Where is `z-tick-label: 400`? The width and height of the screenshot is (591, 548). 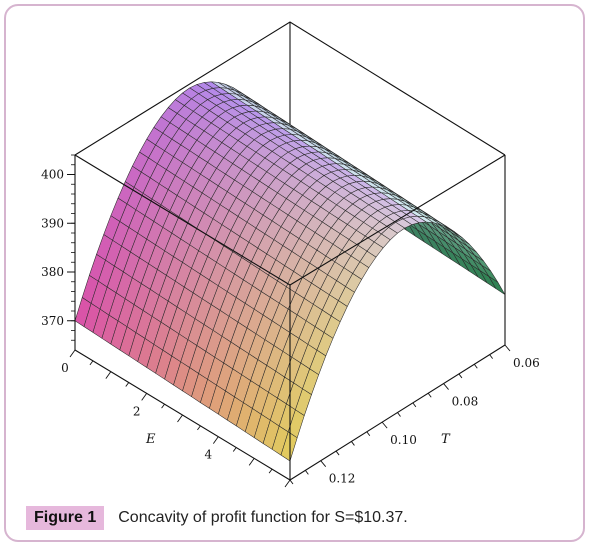
z-tick-label: 400 is located at coordinates (52, 175).